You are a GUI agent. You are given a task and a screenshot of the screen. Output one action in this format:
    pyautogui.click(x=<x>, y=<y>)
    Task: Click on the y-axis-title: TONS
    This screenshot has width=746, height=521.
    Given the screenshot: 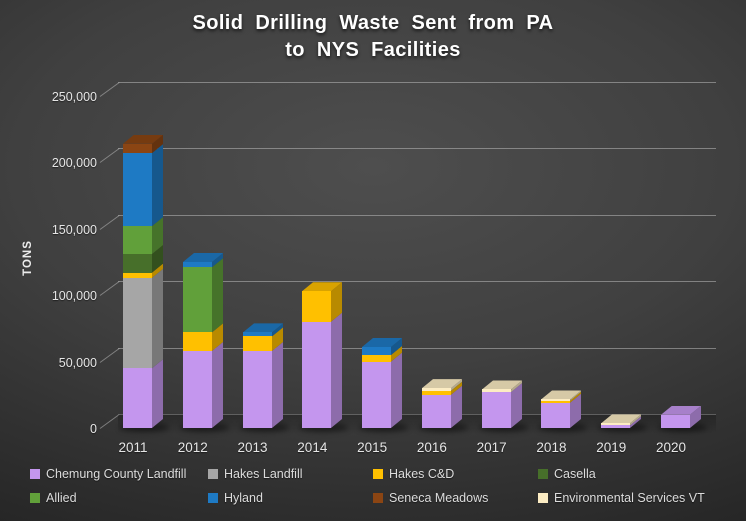 What is the action you would take?
    pyautogui.click(x=28, y=258)
    